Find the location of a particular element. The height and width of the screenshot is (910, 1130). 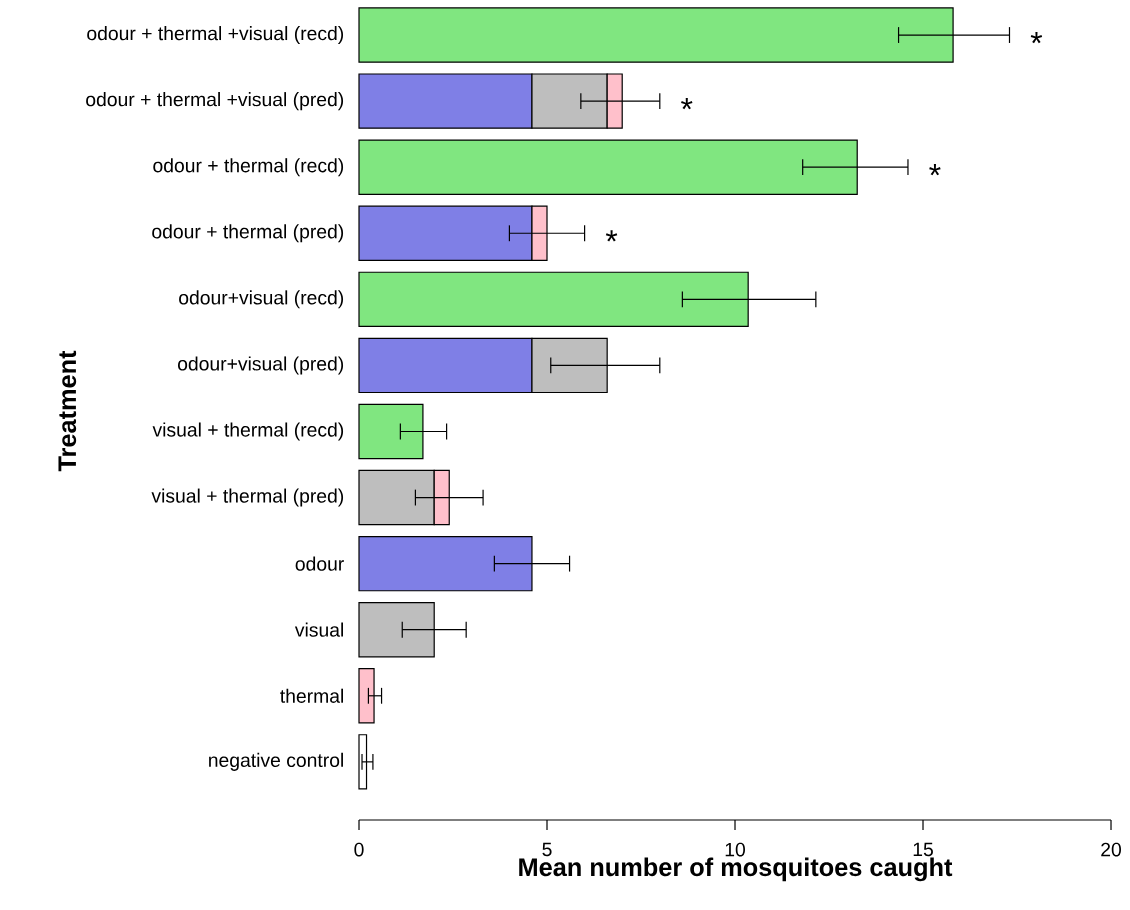

y-tick-label: odour + thermal (recd) is located at coordinates (248, 167).